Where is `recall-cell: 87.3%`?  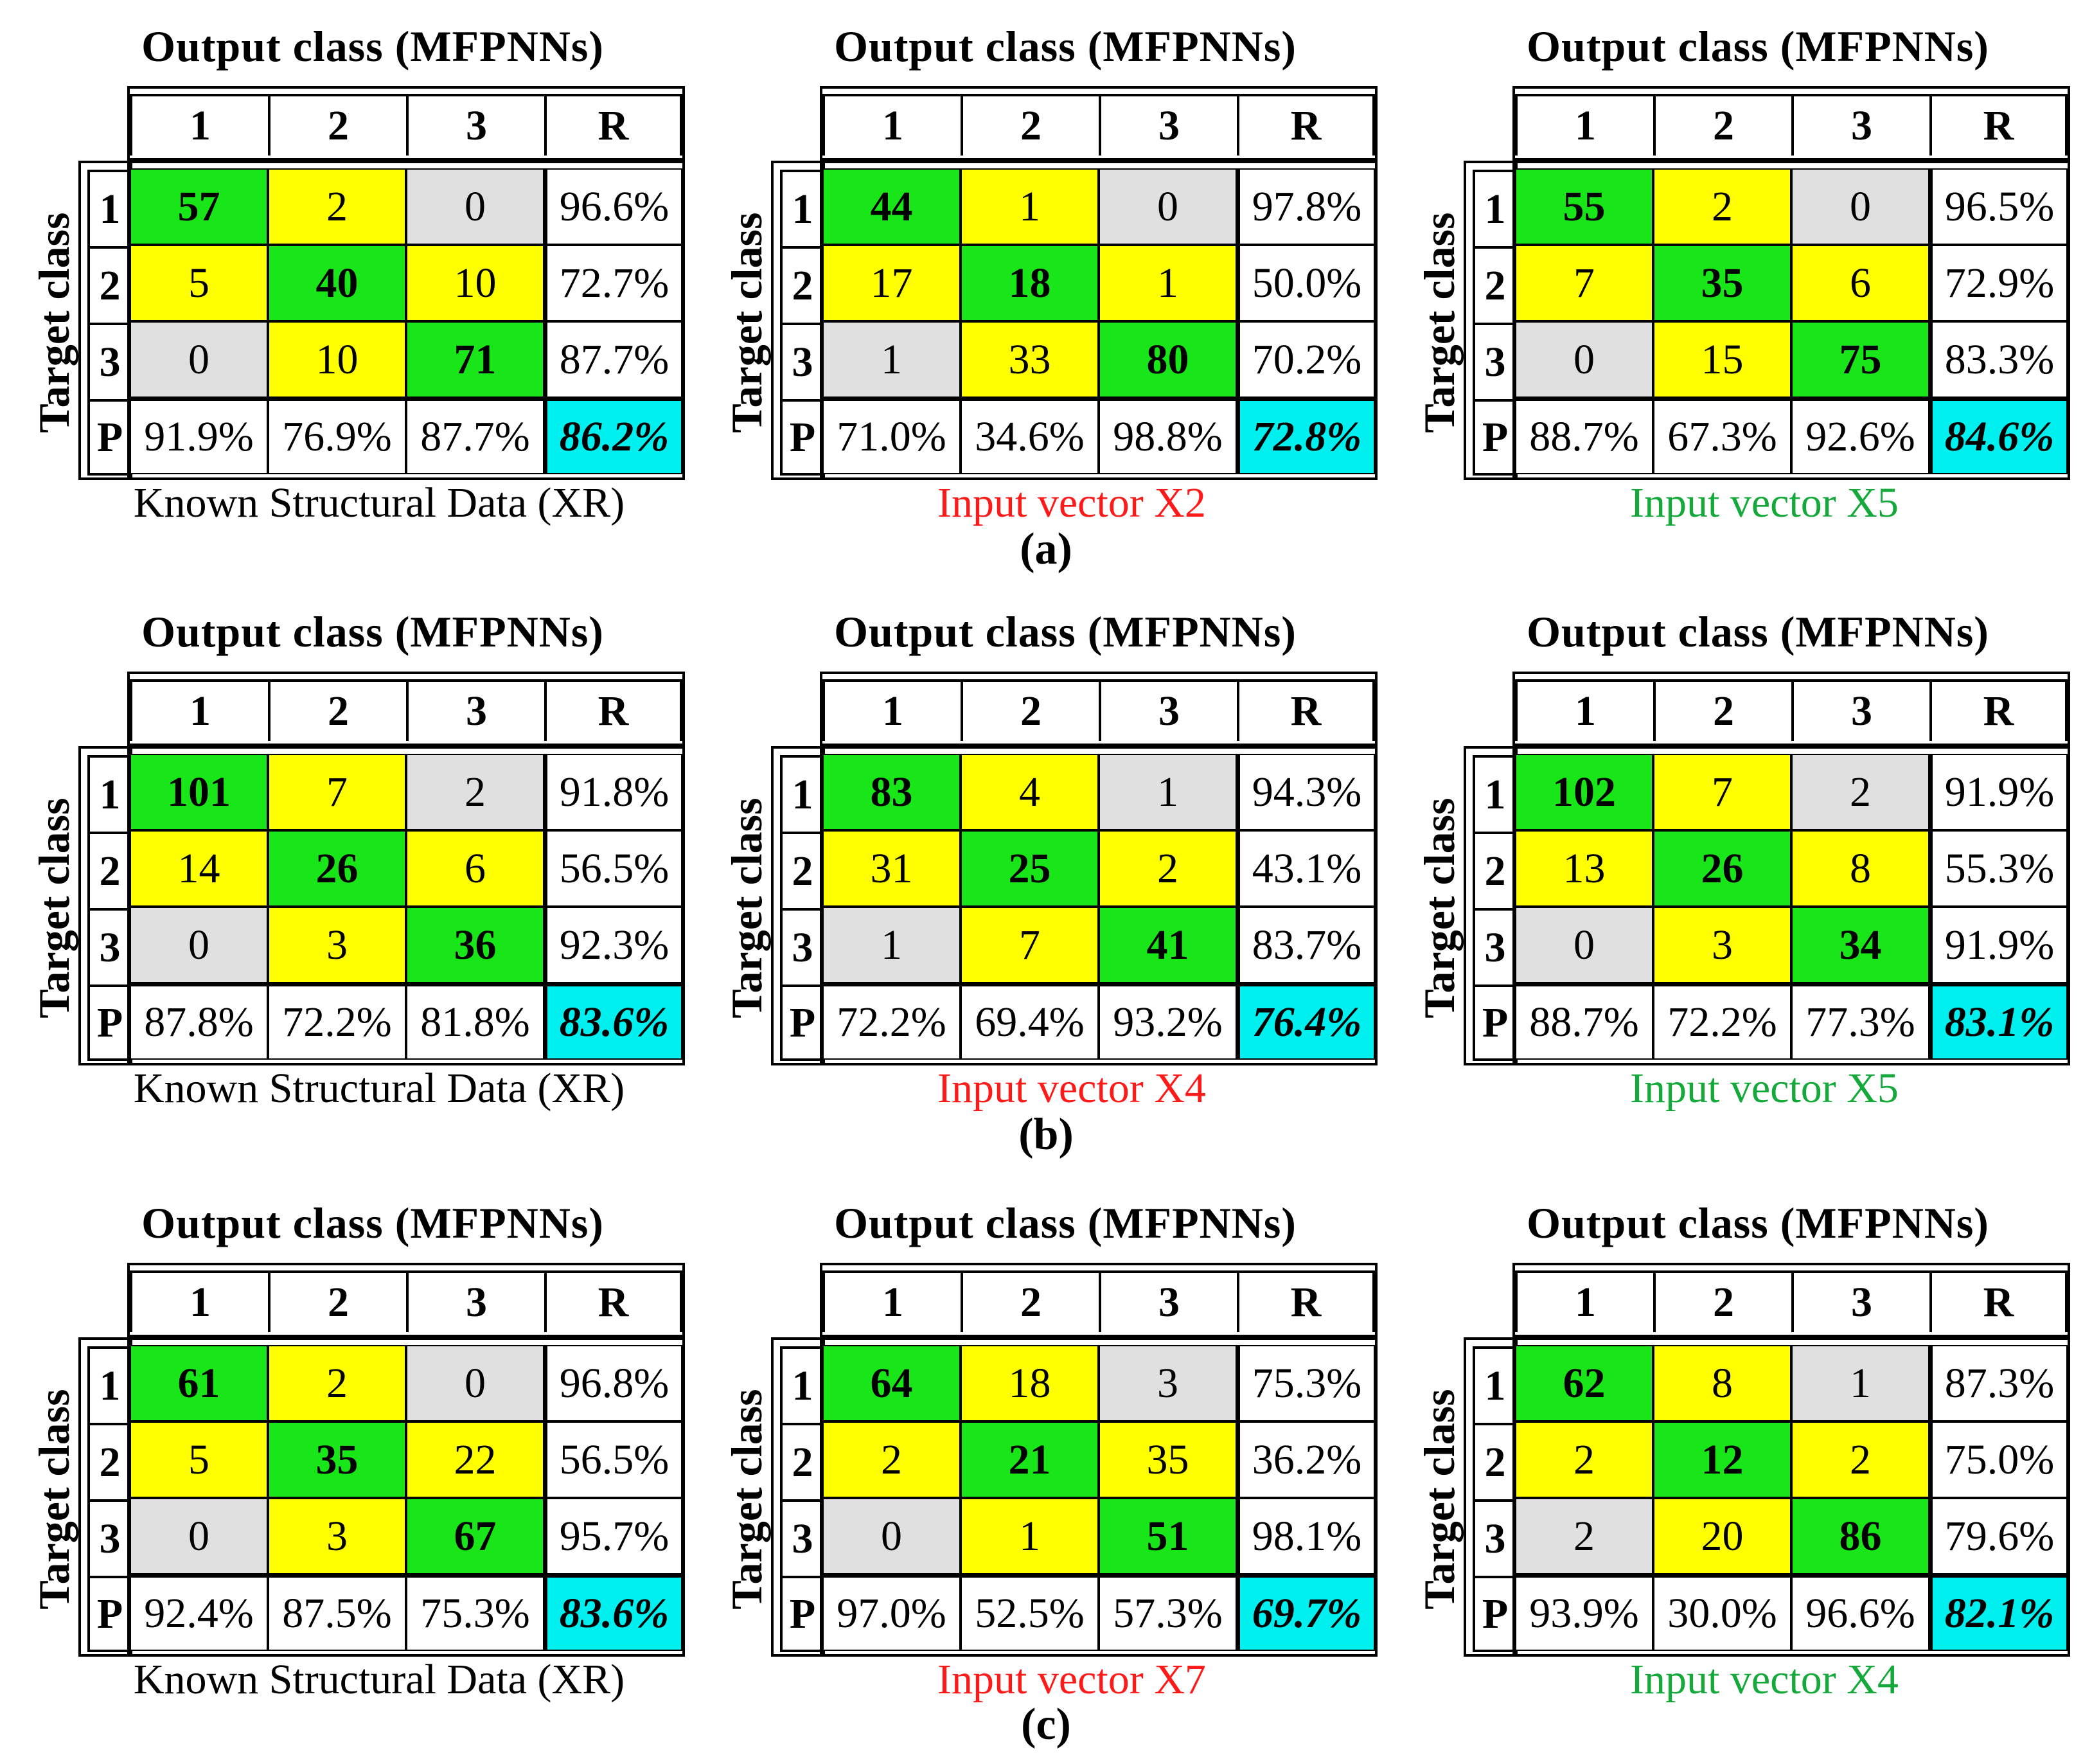 recall-cell: 87.3% is located at coordinates (1998, 1383).